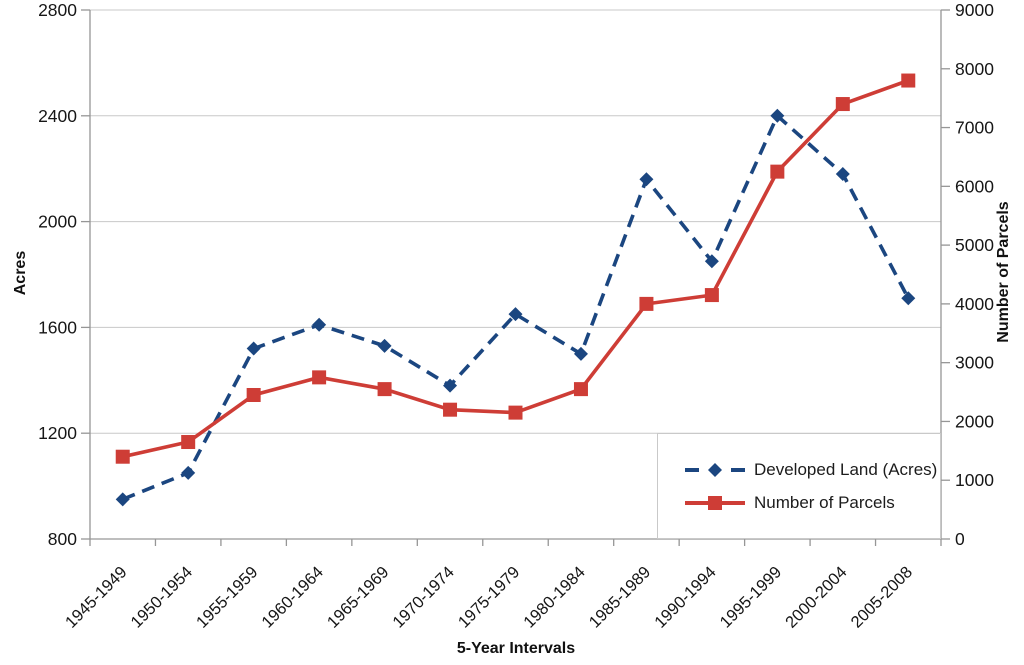 This screenshot has width=1024, height=665. Describe the element at coordinates (824, 502) in the screenshot. I see `legend-label-number-of-parcels: Number of Parcels` at that location.